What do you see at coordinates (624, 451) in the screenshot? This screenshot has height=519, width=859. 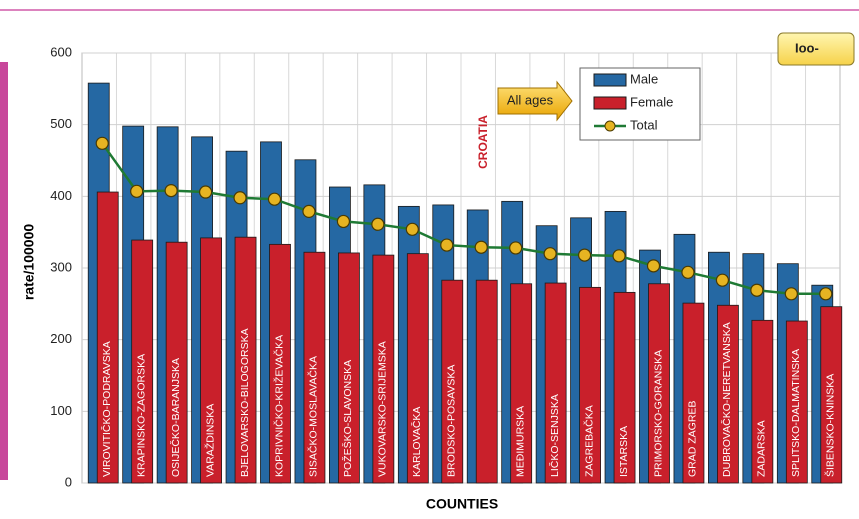 I see `x-tick-label: ISTARSKA` at bounding box center [624, 451].